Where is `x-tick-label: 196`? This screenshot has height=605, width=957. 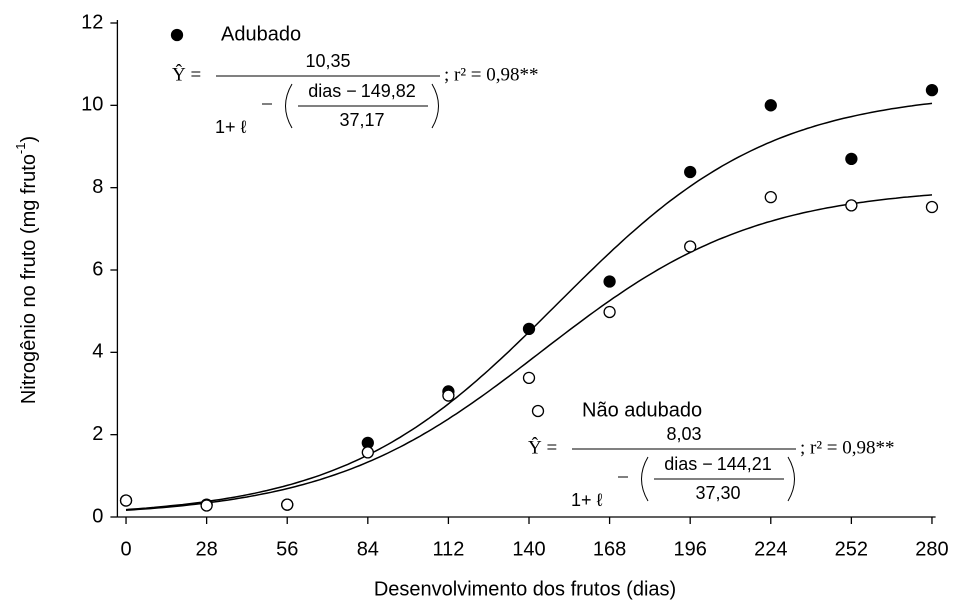
x-tick-label: 196 is located at coordinates (689, 549).